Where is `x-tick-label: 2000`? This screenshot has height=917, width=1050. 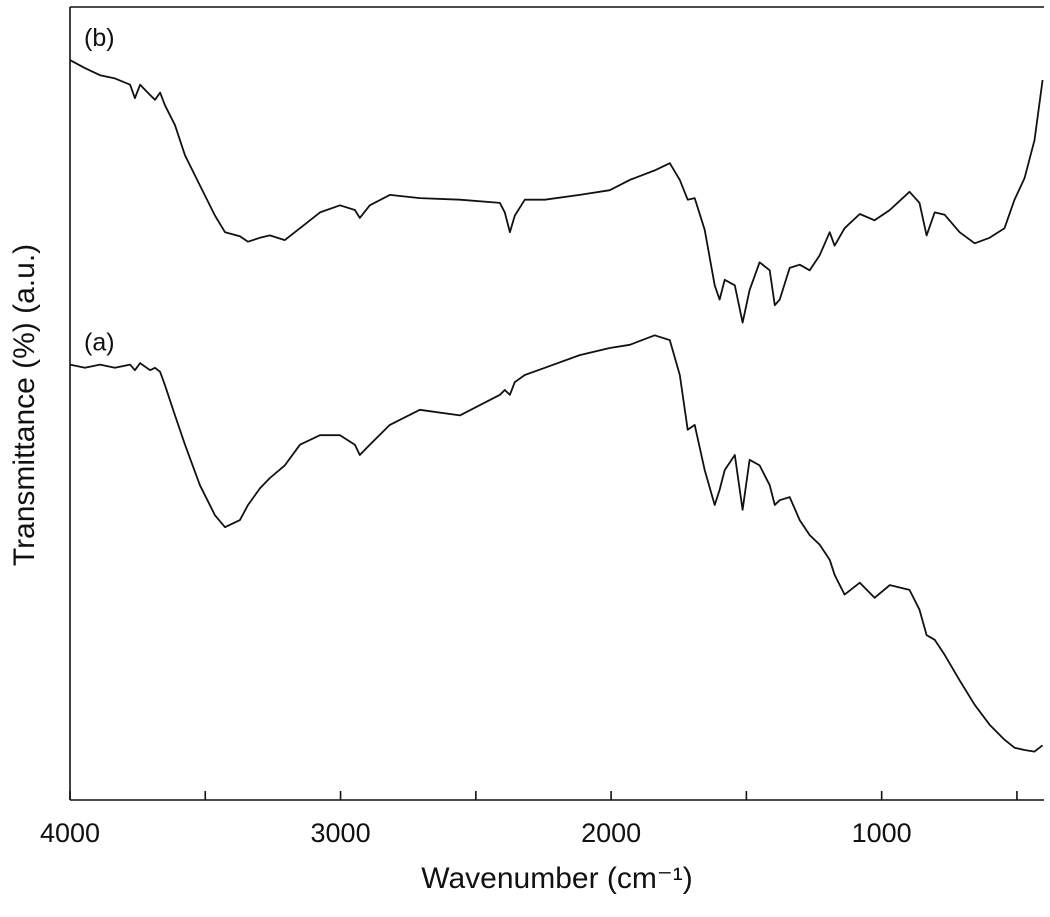
x-tick-label: 2000 is located at coordinates (611, 833).